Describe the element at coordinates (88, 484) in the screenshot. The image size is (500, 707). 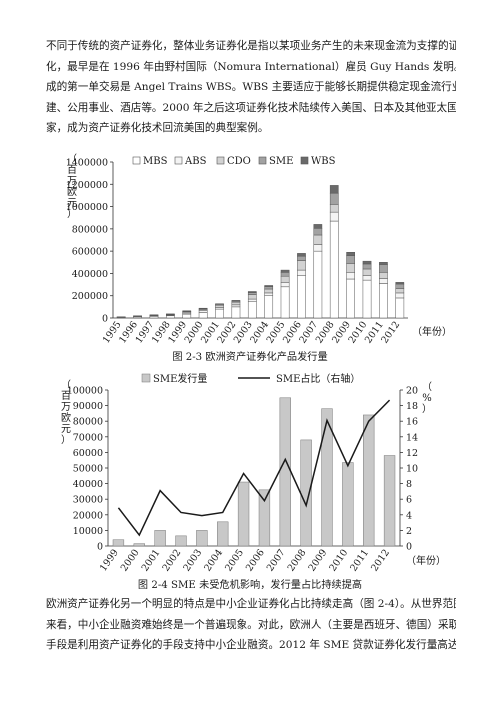
I see `y-tick-label: 40000` at that location.